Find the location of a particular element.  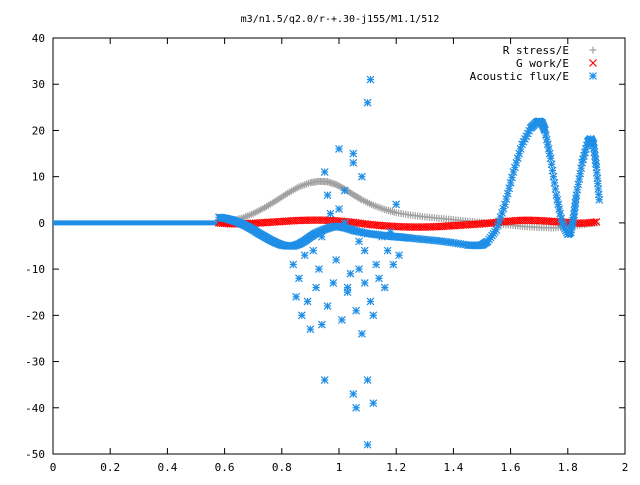

x-tick-label: 0 is located at coordinates (53, 467).